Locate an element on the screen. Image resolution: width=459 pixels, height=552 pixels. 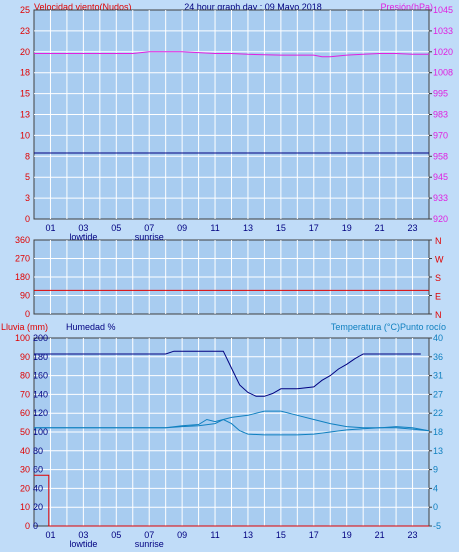
wind-direction-letter: S is located at coordinates (438, 278).